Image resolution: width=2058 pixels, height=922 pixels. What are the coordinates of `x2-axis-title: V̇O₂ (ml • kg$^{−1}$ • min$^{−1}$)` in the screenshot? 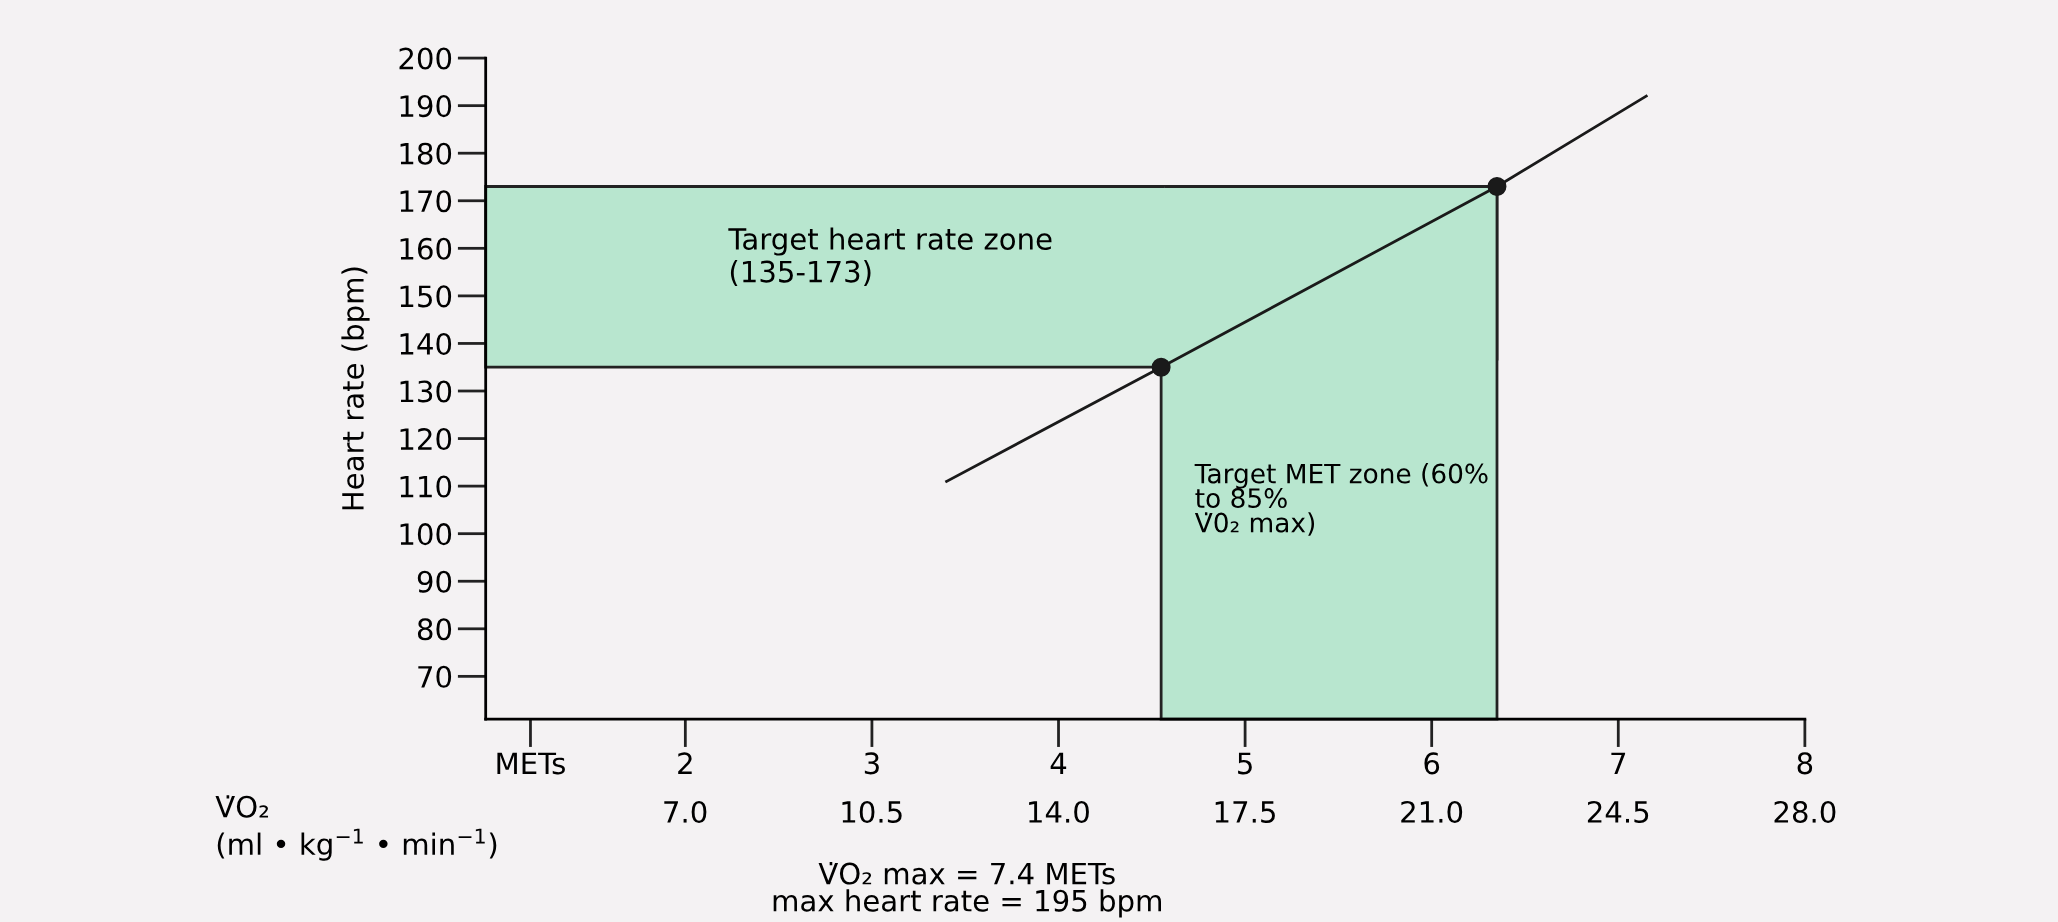 It's located at (356, 828).